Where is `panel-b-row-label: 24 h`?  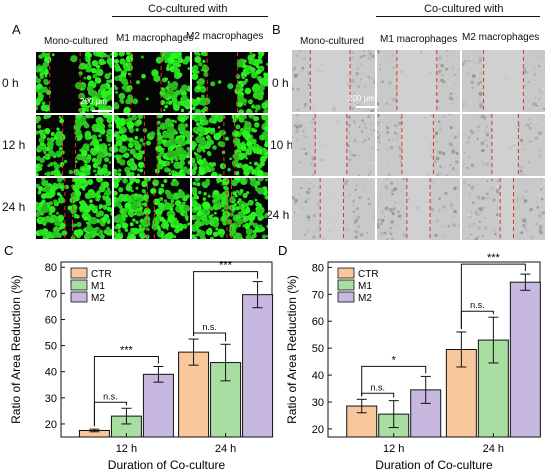
panel-b-row-label: 24 h is located at coordinates (278, 215).